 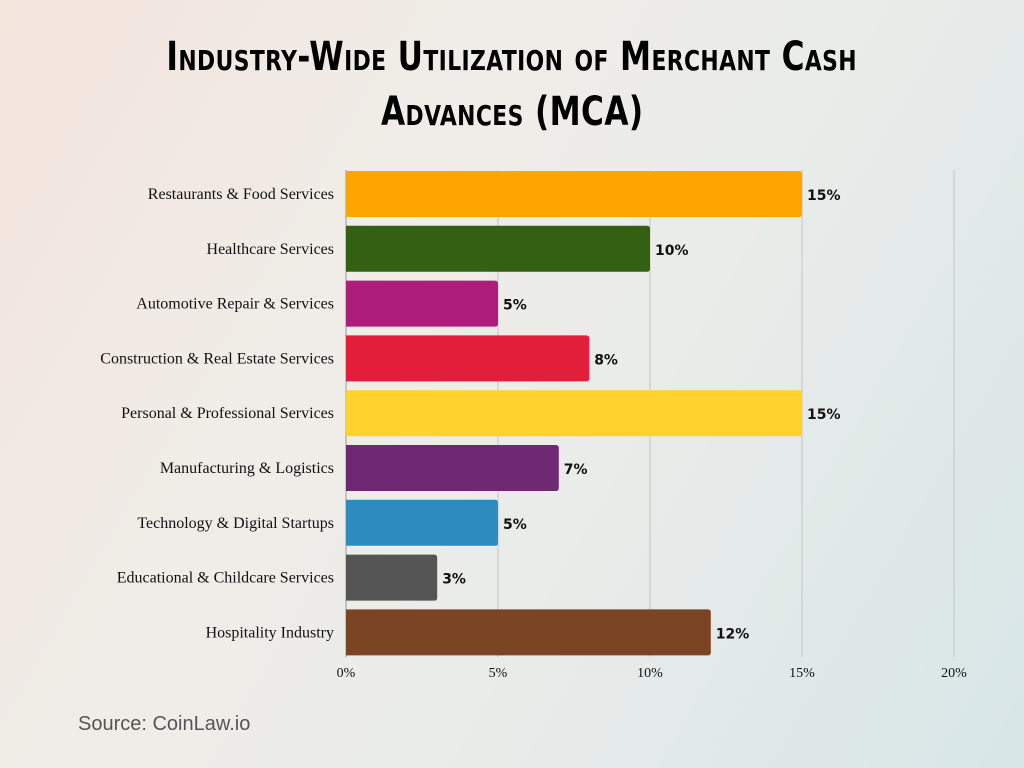 I want to click on x-tick-label: 0%, so click(x=346, y=673).